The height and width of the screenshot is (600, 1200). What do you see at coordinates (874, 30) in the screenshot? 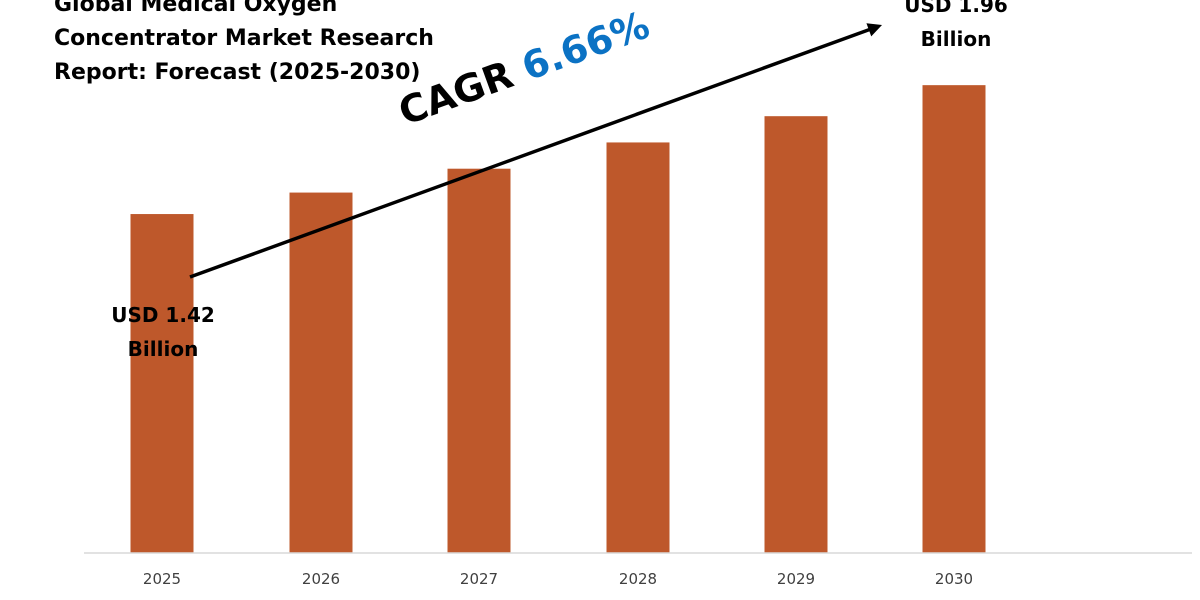
I see `growth-arrow-head` at bounding box center [874, 30].